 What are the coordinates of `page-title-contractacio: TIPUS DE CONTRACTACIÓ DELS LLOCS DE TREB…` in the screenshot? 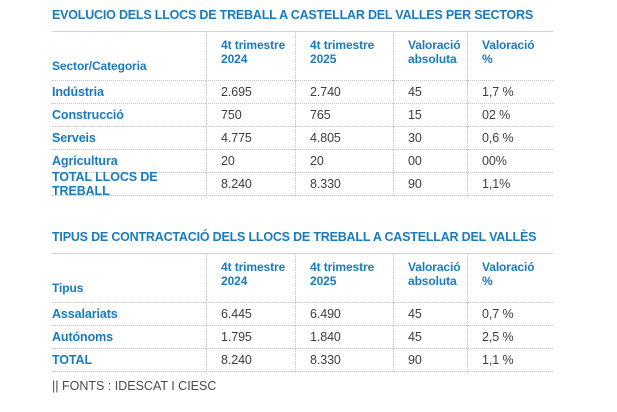 It's located at (294, 237).